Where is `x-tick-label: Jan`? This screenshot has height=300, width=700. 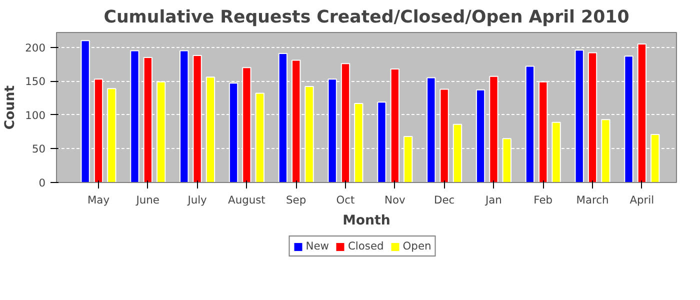
x-tick-label: Jan is located at coordinates (493, 200).